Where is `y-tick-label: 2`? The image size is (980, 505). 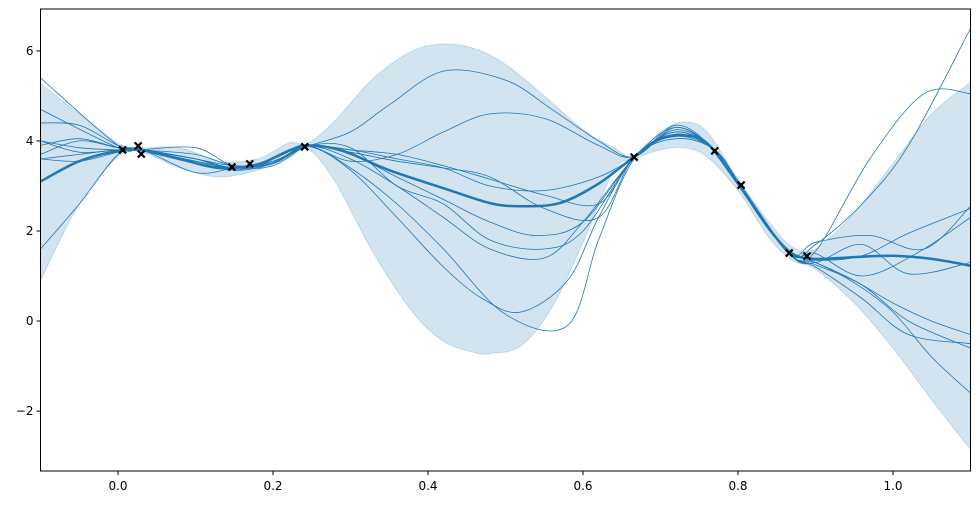
y-tick-label: 2 is located at coordinates (30, 231).